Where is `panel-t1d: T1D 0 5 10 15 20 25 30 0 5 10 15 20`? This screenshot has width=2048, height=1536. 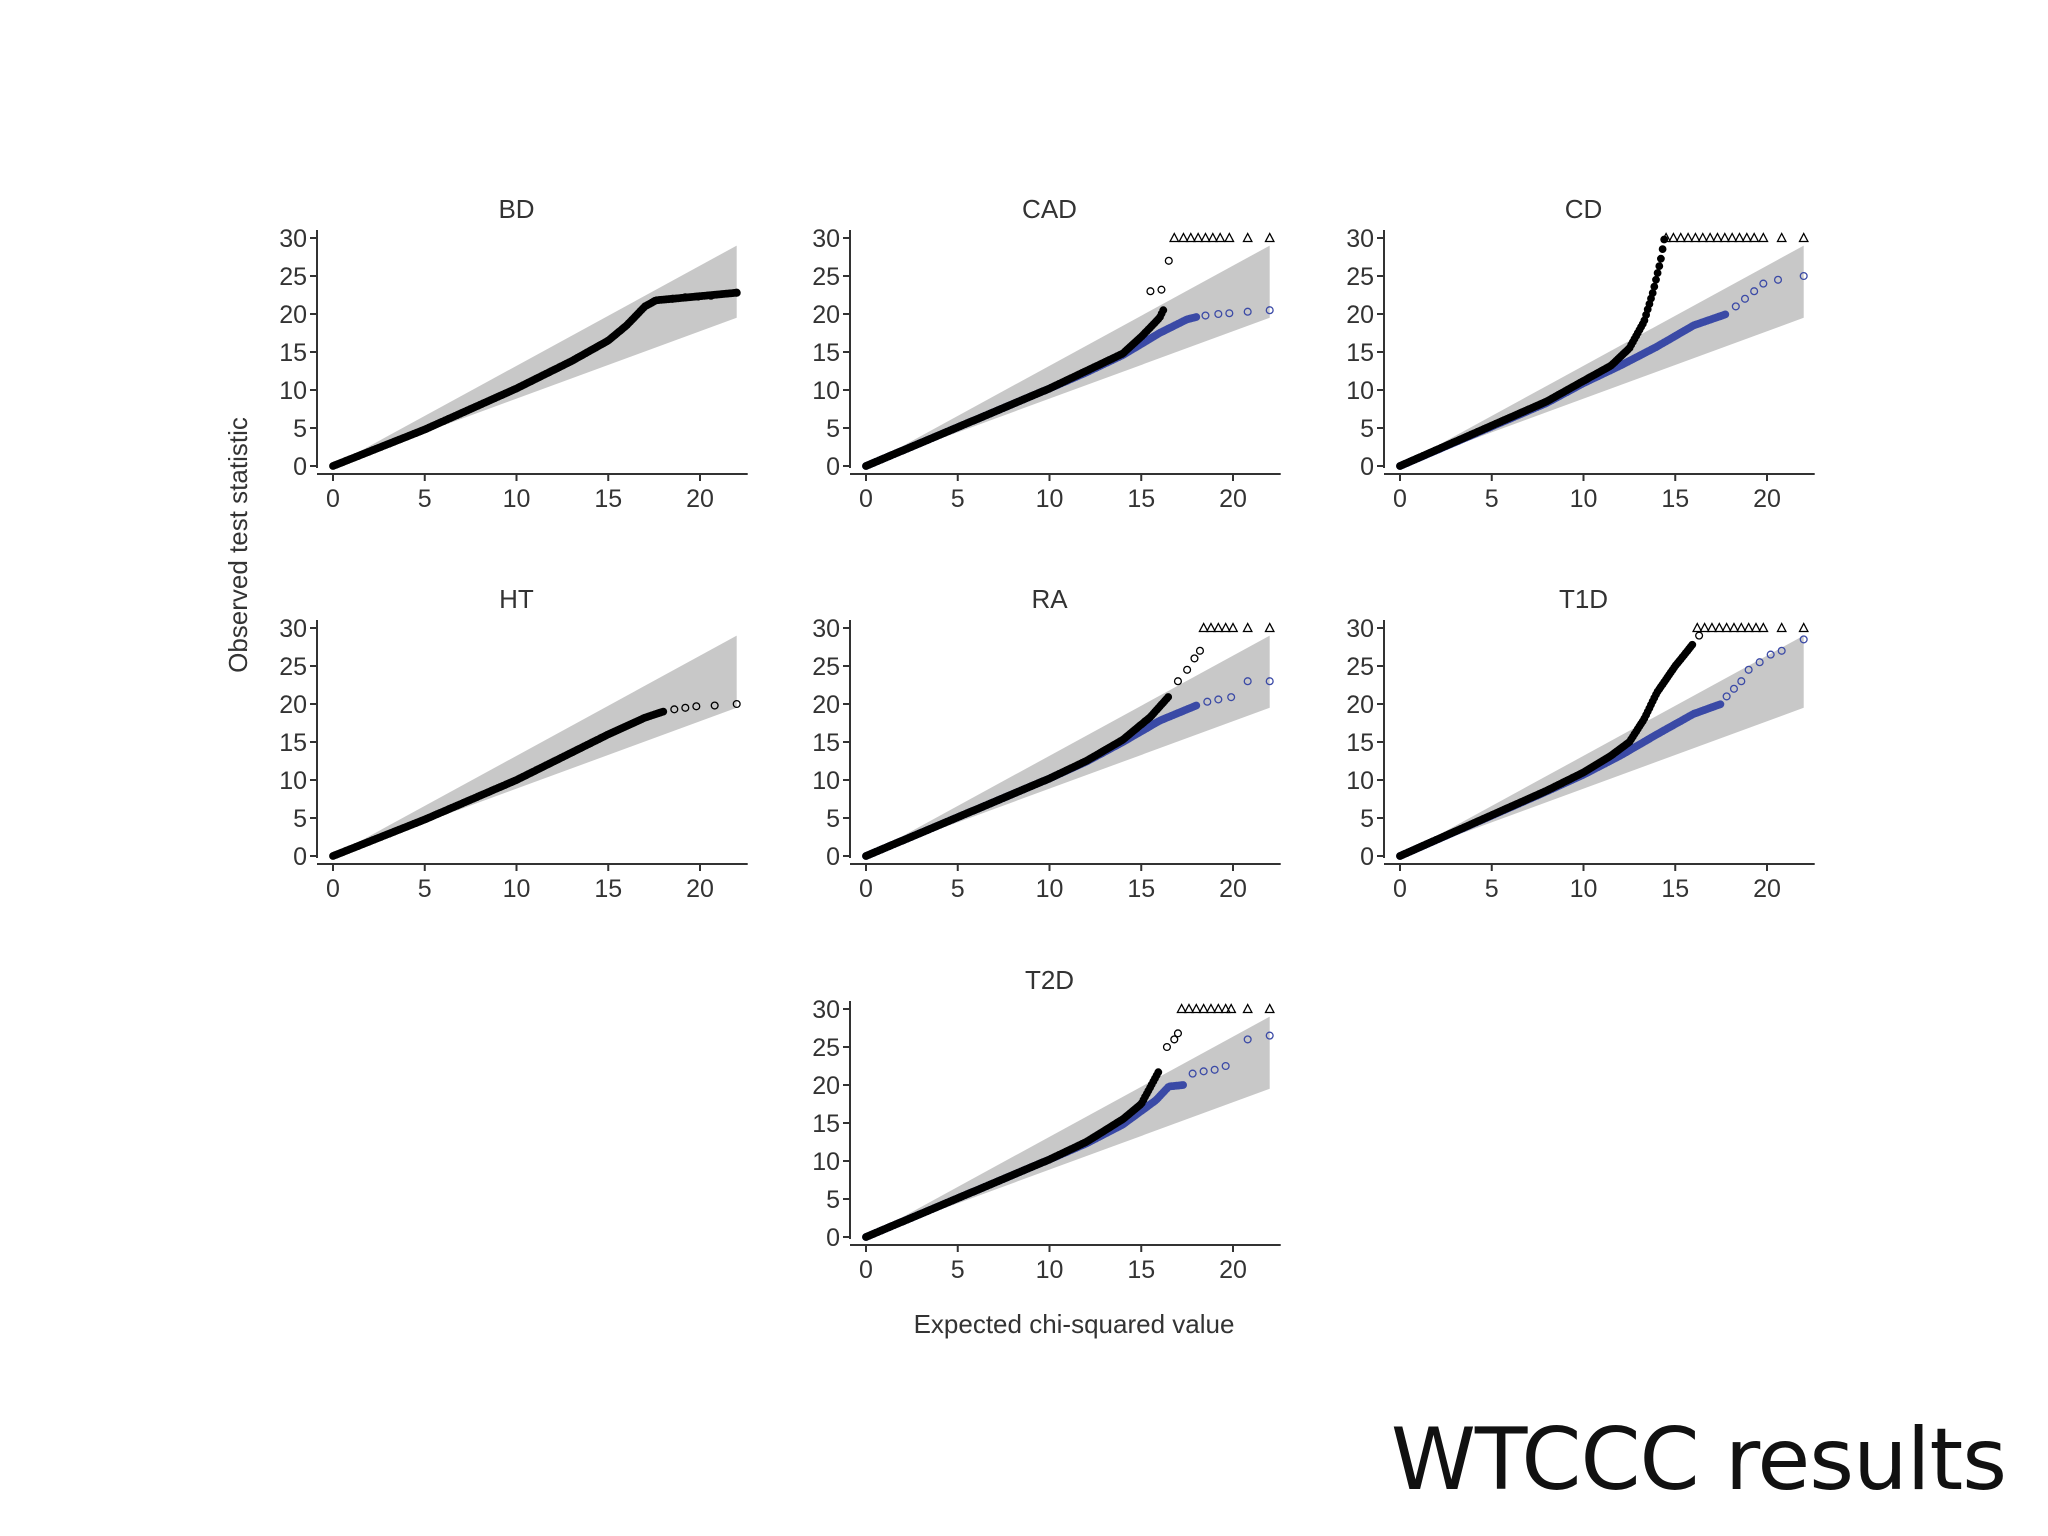 panel-t1d: T1D 0 5 10 15 20 25 30 0 5 10 15 20 is located at coordinates (1580, 743).